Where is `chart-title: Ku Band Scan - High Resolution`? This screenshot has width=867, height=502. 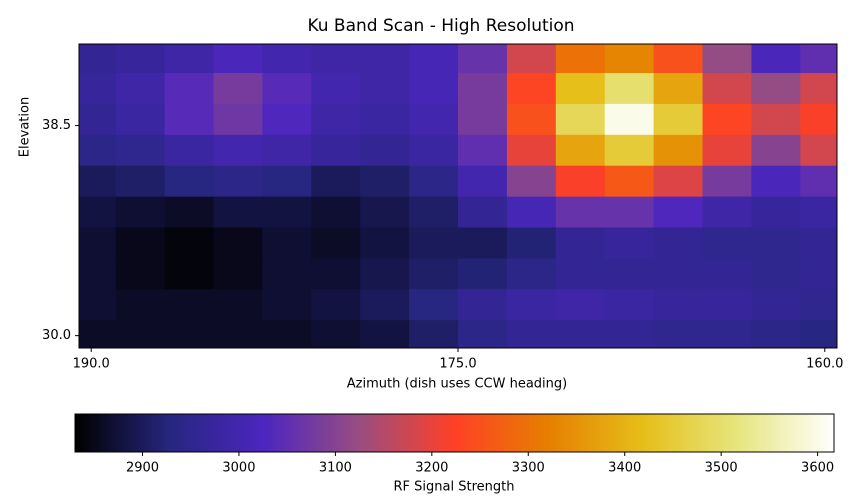
chart-title: Ku Band Scan - High Resolution is located at coordinates (440, 26).